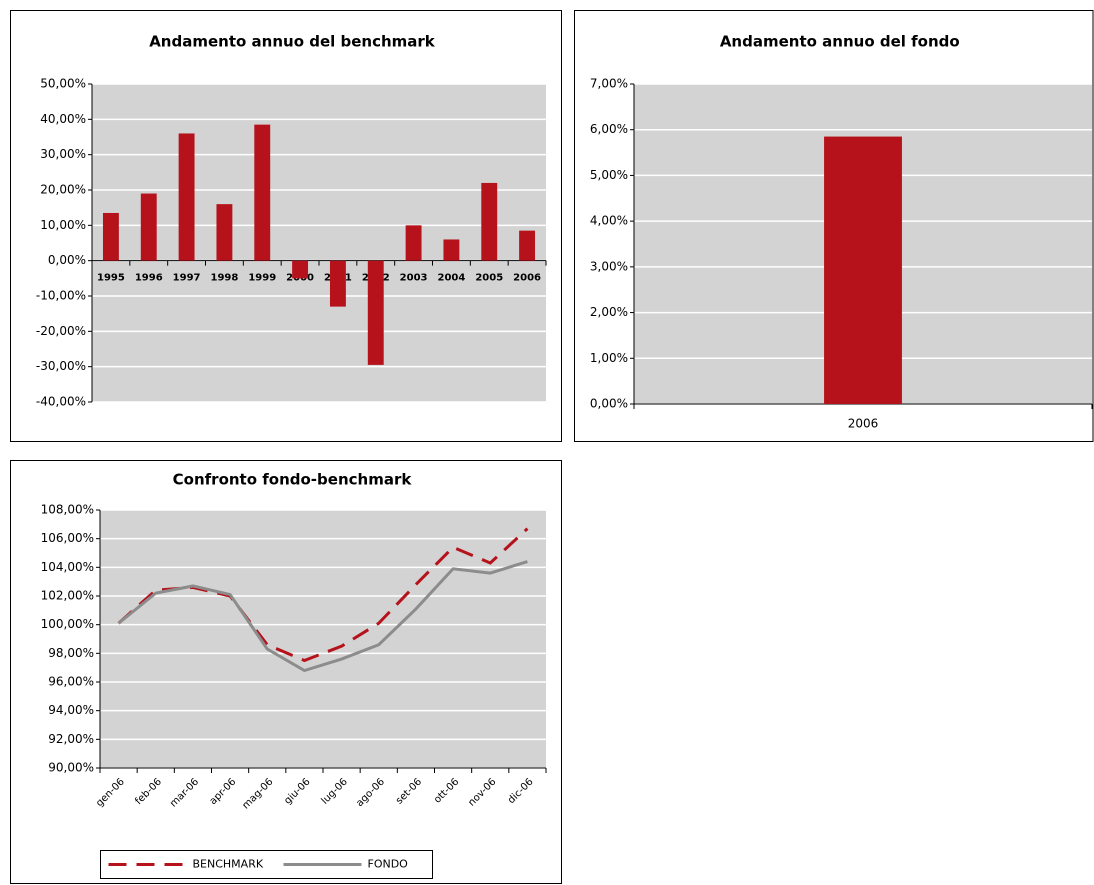 This screenshot has height=885, width=1094. I want to click on x-tick-label: 1997, so click(187, 278).